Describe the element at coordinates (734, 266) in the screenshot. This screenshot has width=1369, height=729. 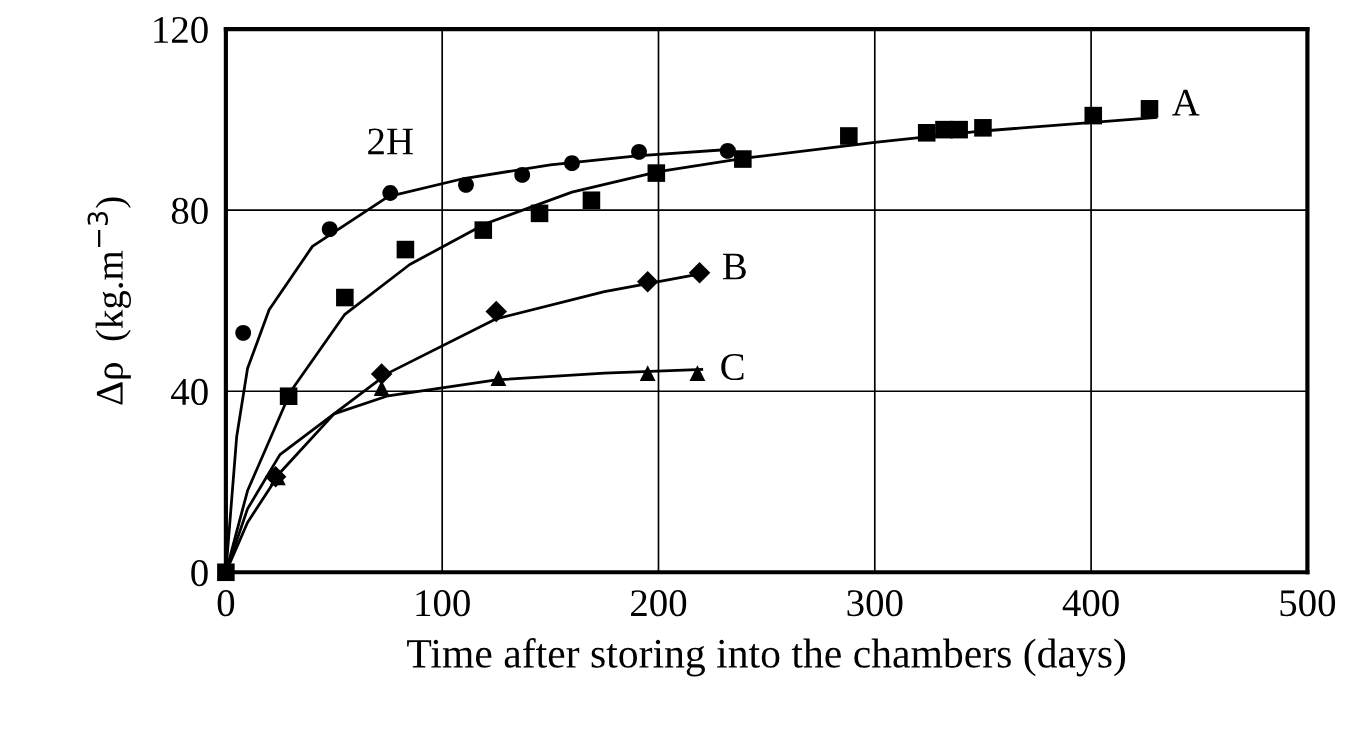
I see `annotation: B` at that location.